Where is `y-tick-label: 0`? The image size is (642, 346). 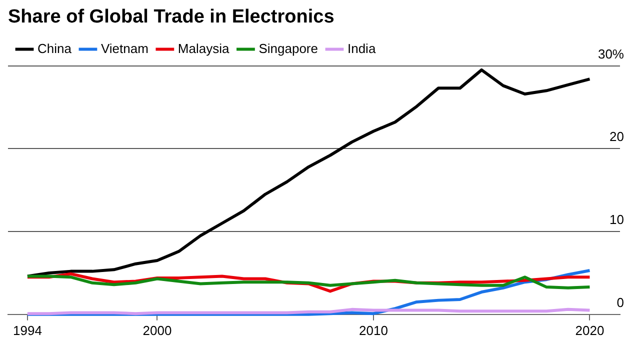
y-tick-label: 0 is located at coordinates (620, 302).